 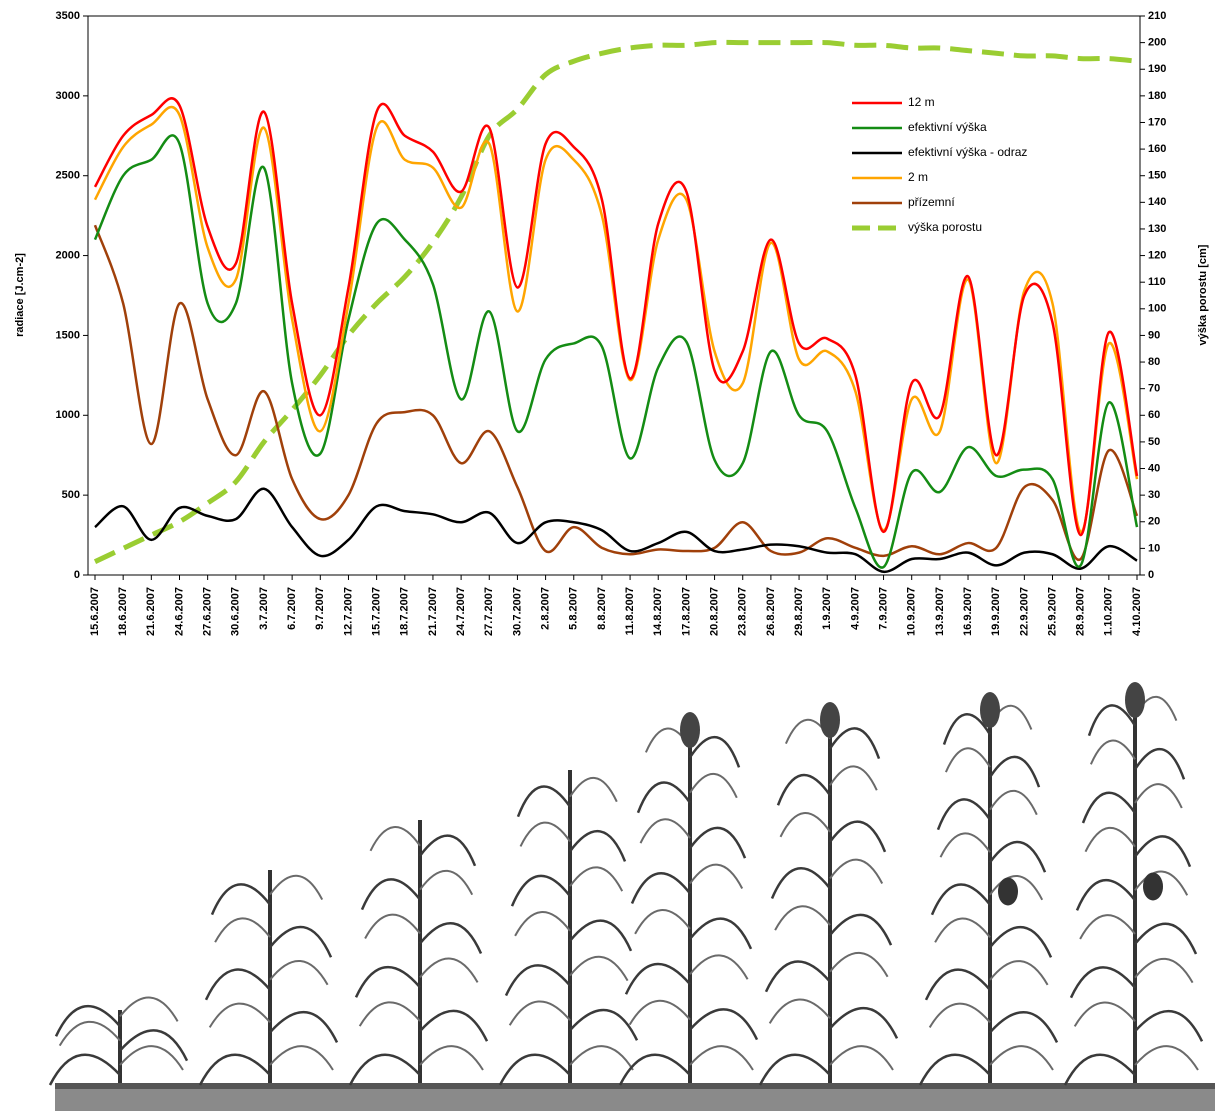 I want to click on x-tick-label: 26.8.2007, so click(x=771, y=611).